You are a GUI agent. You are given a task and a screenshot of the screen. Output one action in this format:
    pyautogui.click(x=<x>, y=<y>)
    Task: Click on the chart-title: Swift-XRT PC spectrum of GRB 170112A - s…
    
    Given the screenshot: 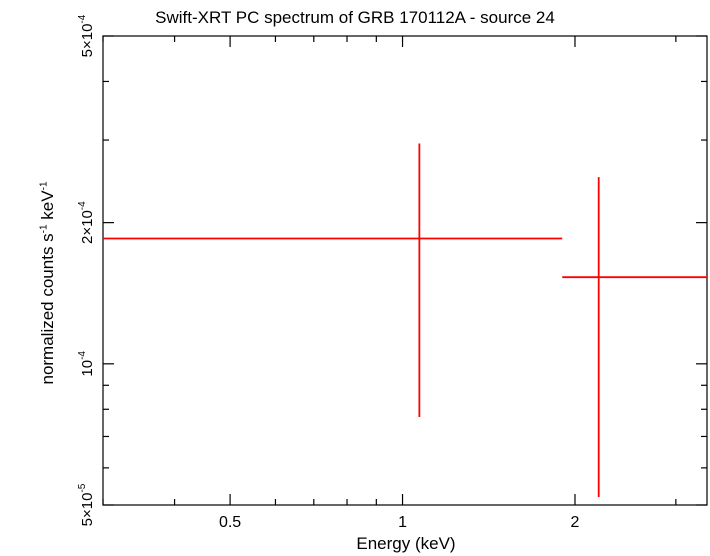 What is the action you would take?
    pyautogui.click(x=355, y=17)
    